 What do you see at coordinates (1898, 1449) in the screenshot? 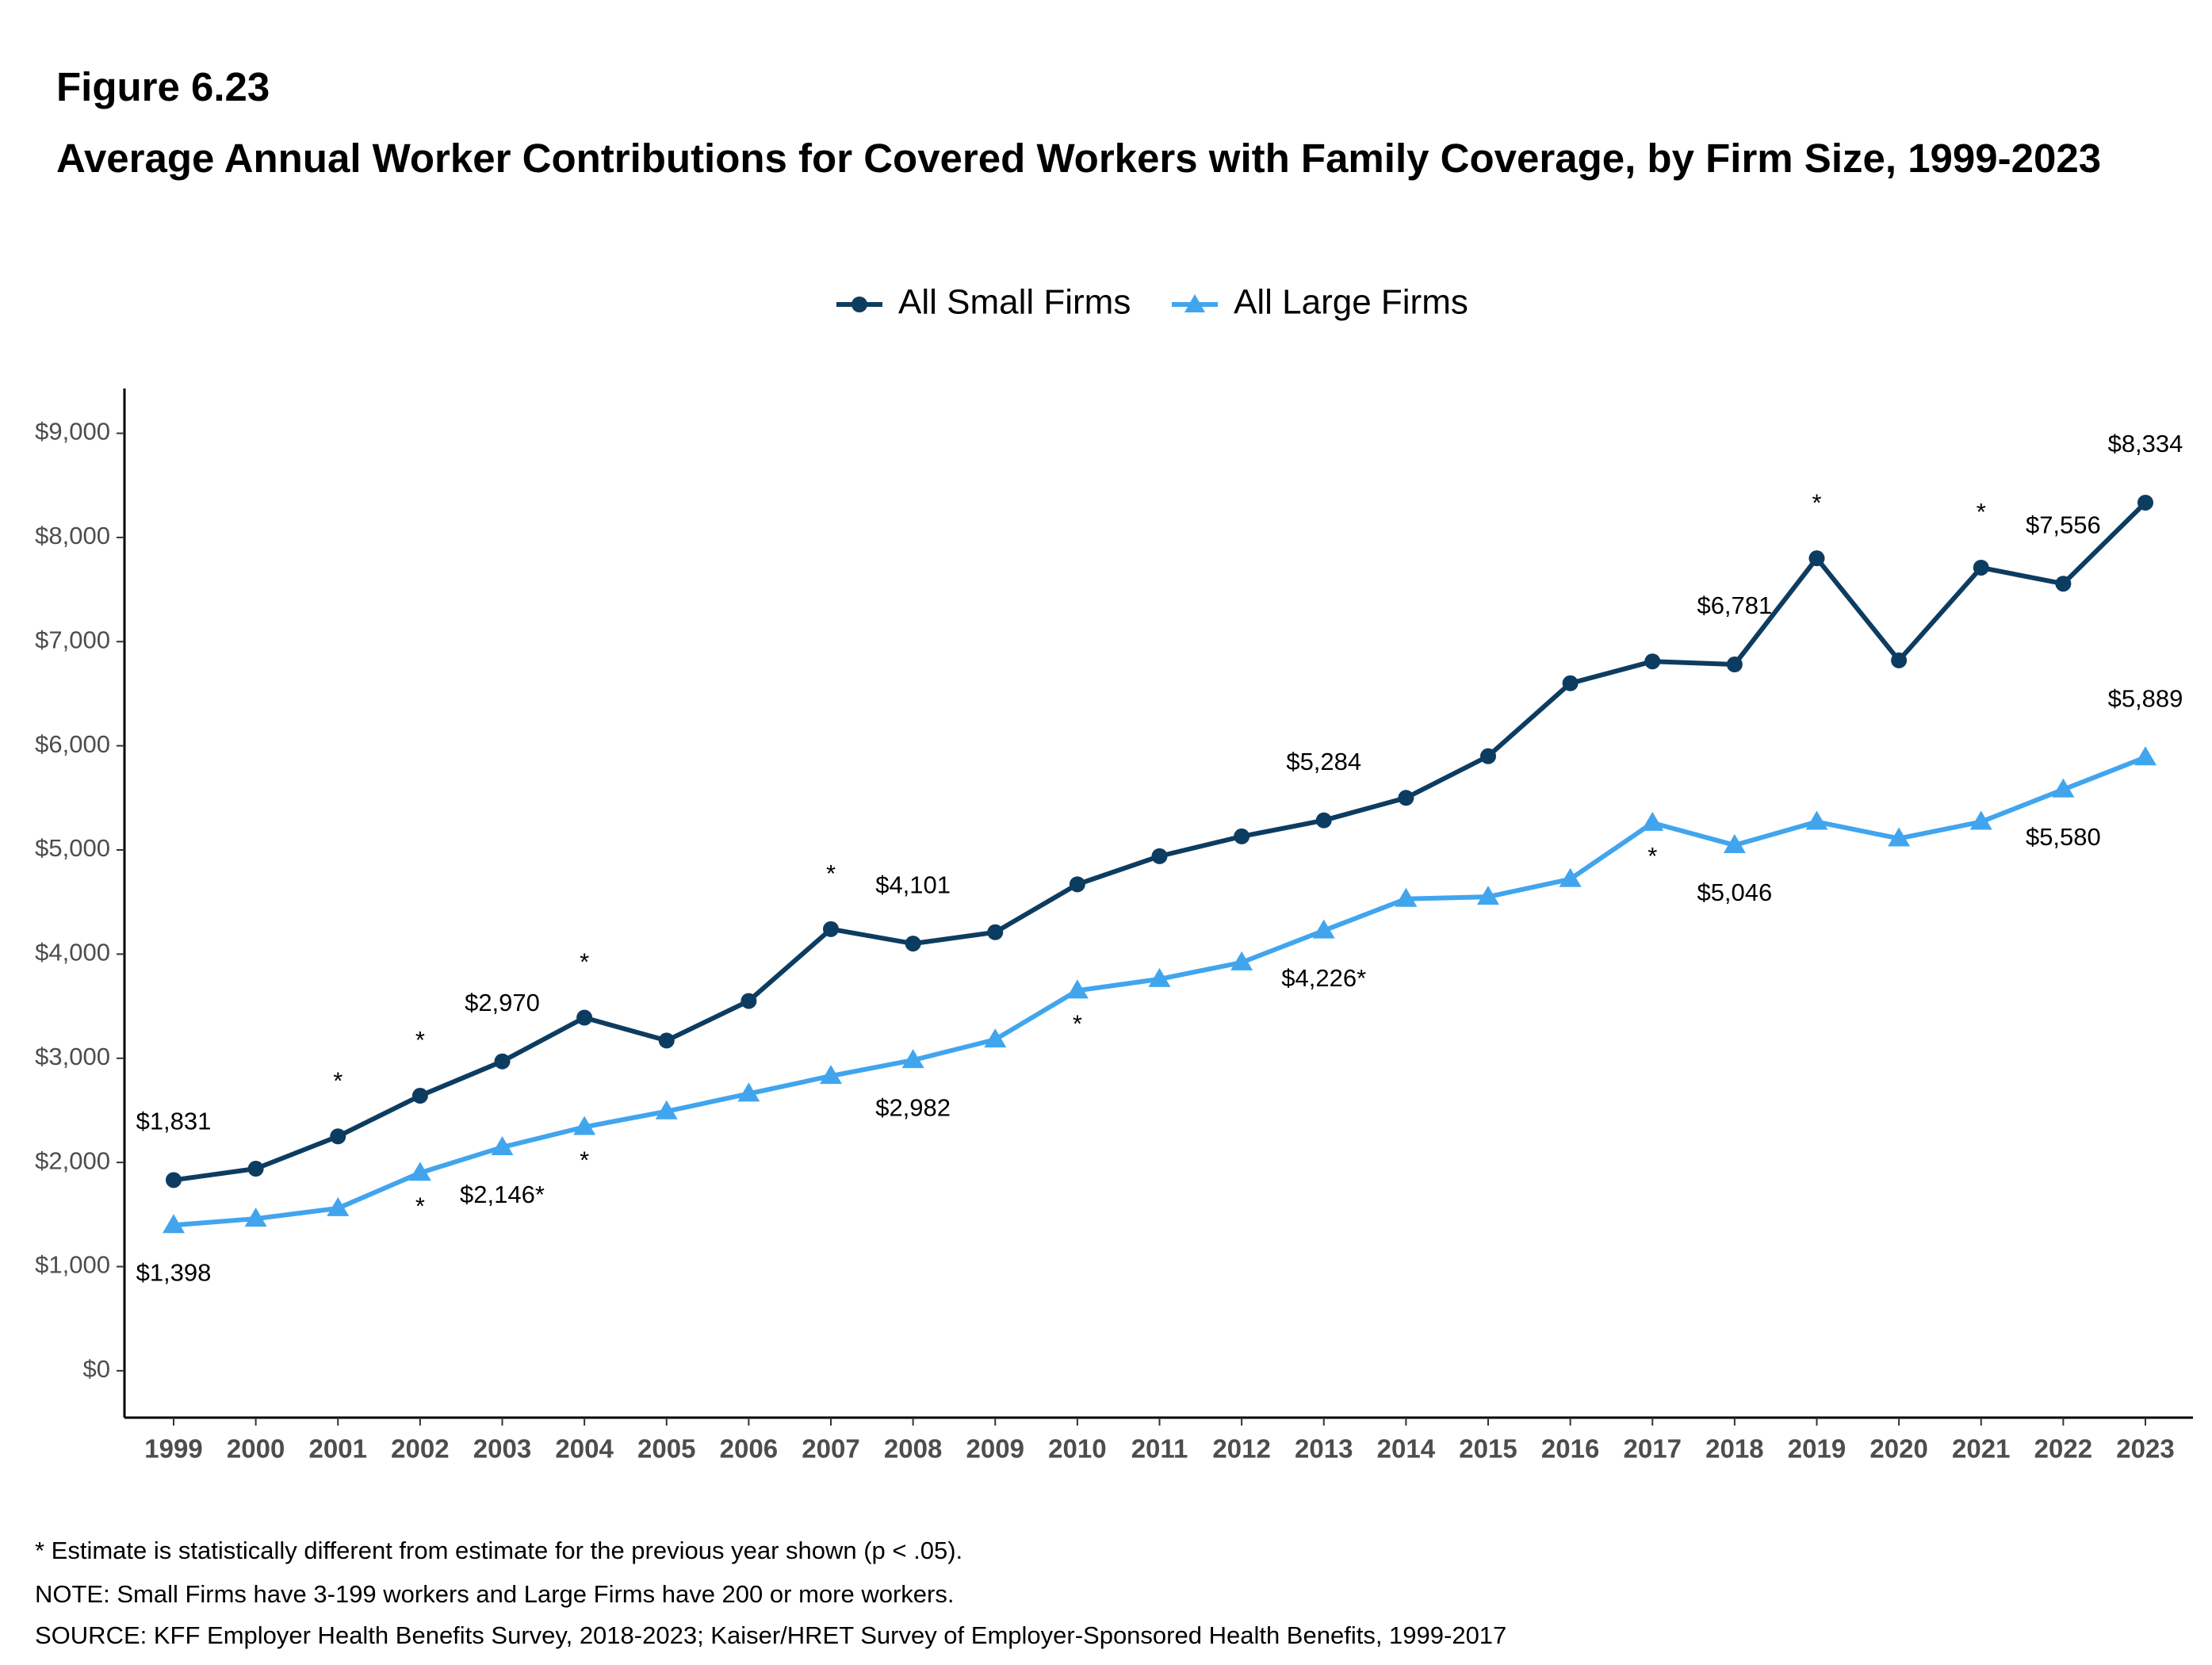
I see `x-tick-label: 2020` at bounding box center [1898, 1449].